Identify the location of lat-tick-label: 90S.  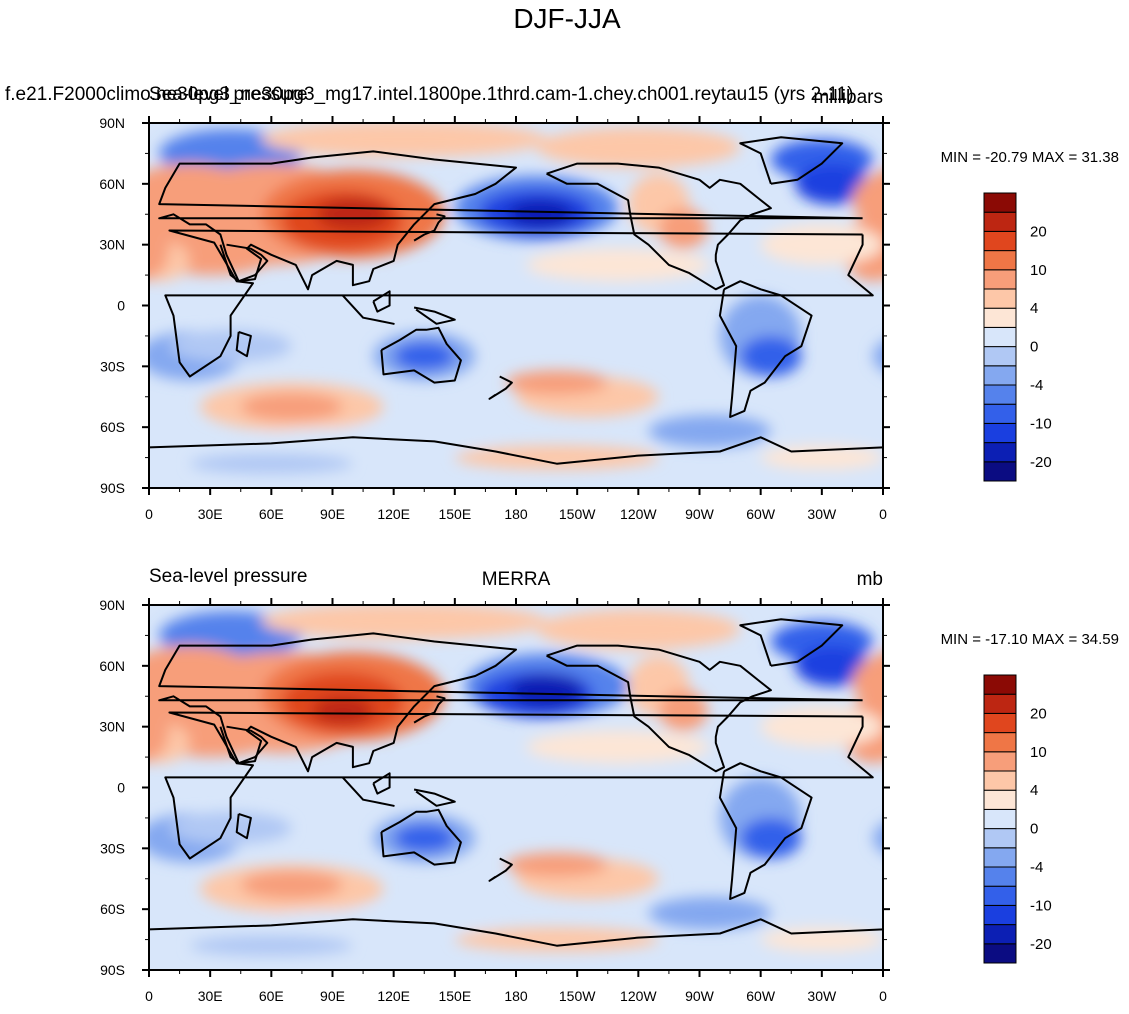
(112, 970).